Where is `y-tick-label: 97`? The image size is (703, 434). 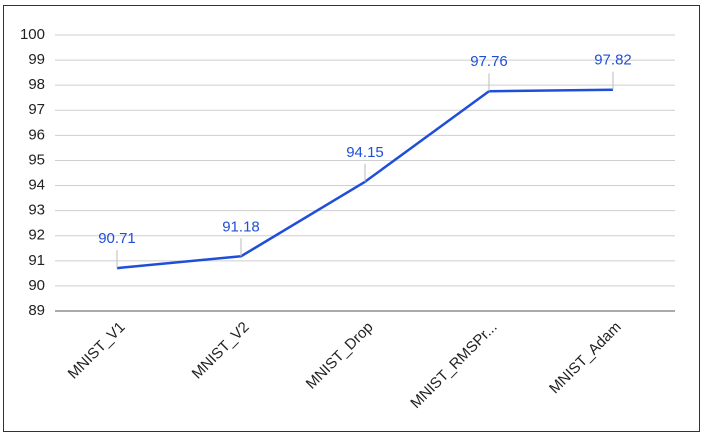
y-tick-label: 97 is located at coordinates (36, 109).